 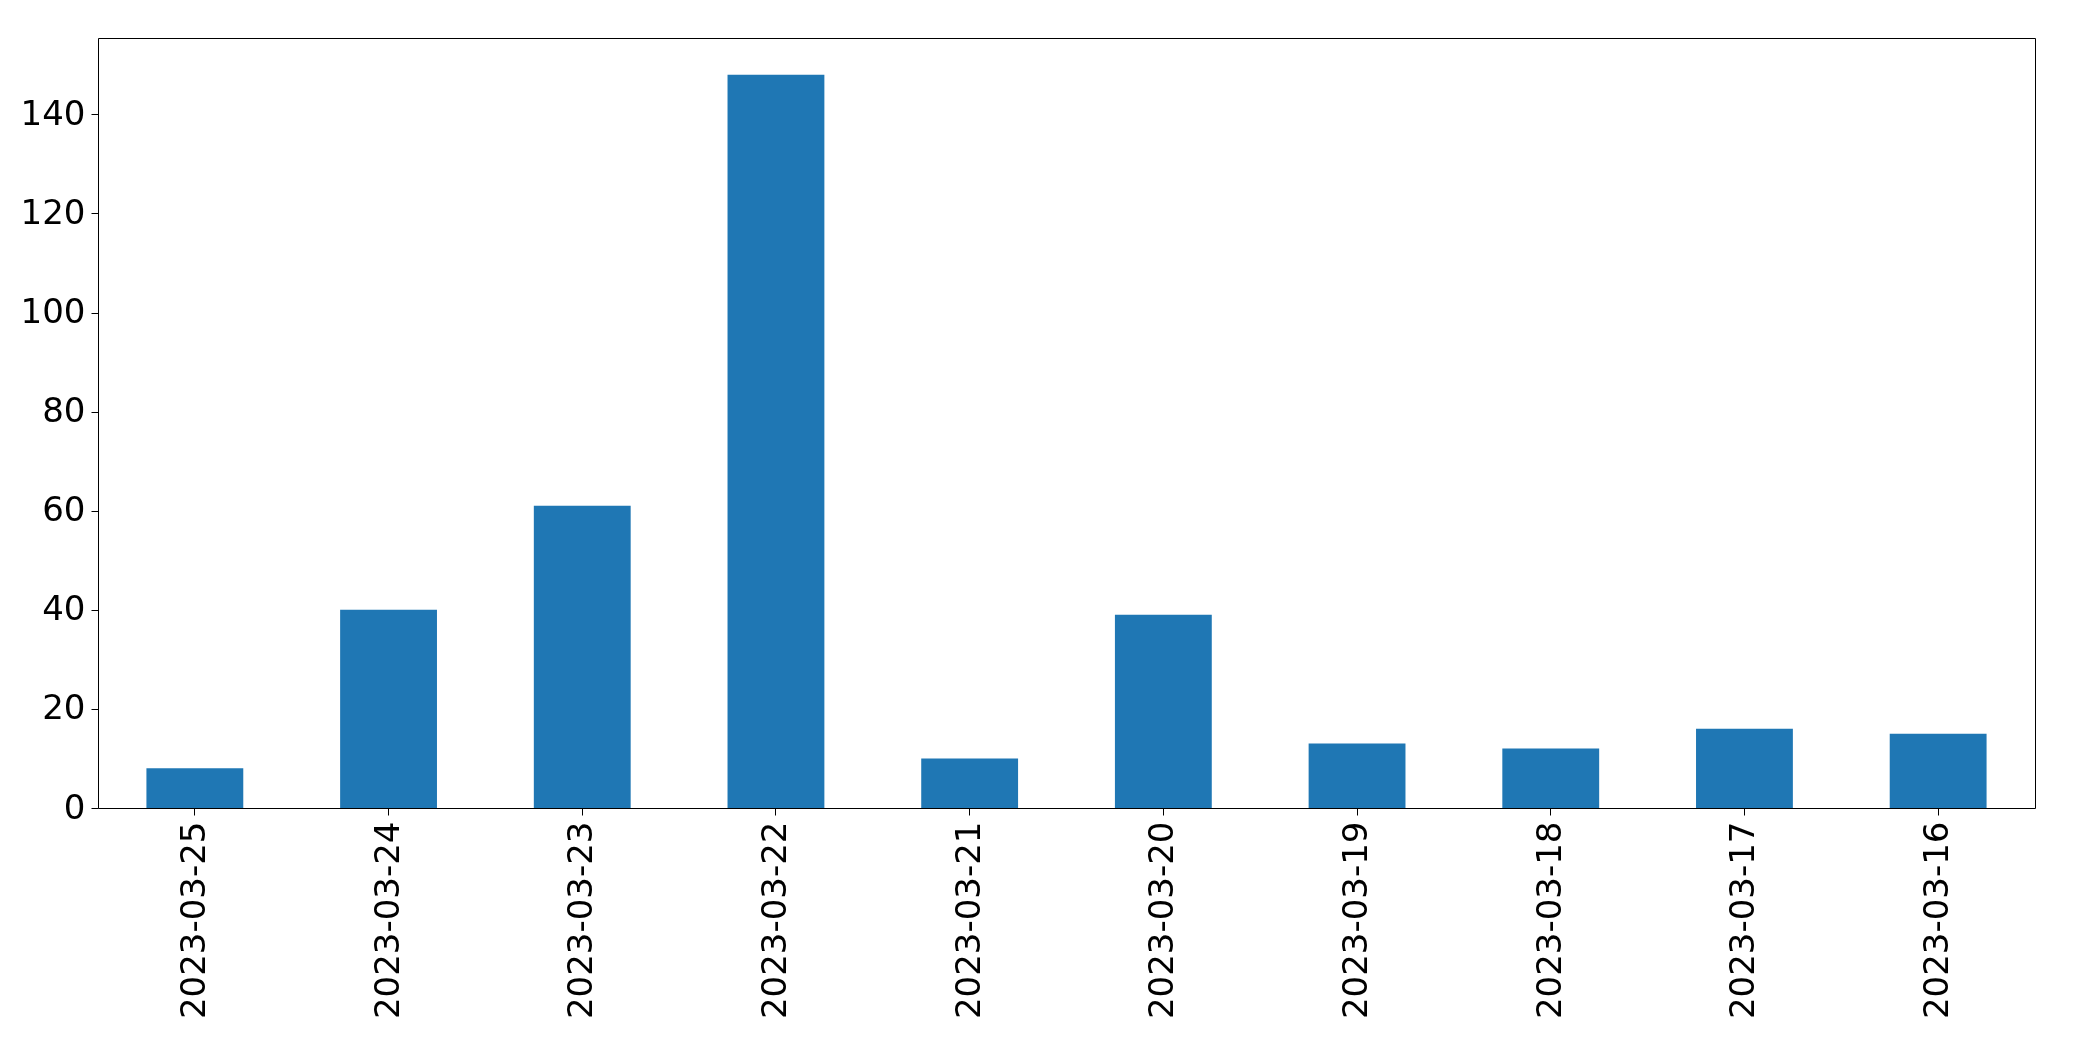 I want to click on x-tick-label: 2023-03-25, so click(x=192, y=920).